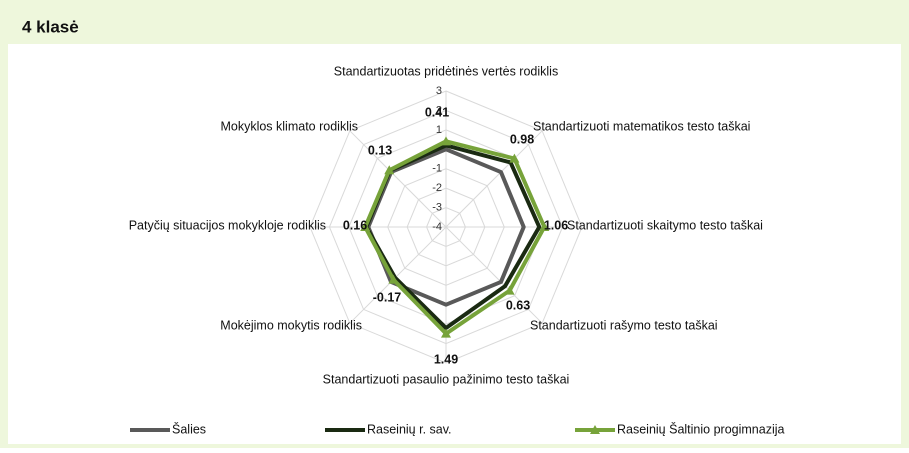  What do you see at coordinates (289, 126) in the screenshot?
I see `axis-label: Mokyklos klimato rodiklis` at bounding box center [289, 126].